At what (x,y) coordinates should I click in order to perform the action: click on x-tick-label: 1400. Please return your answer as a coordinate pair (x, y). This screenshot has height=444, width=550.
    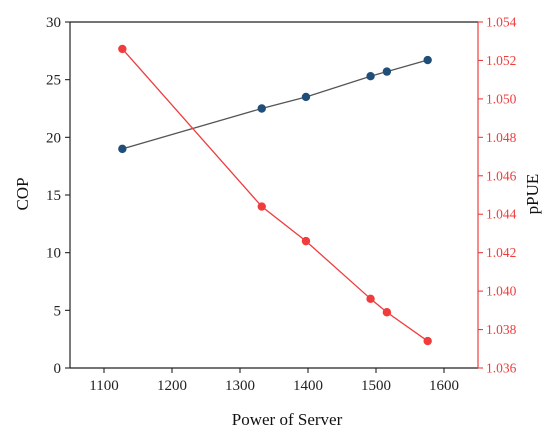
    Looking at the image, I should click on (308, 386).